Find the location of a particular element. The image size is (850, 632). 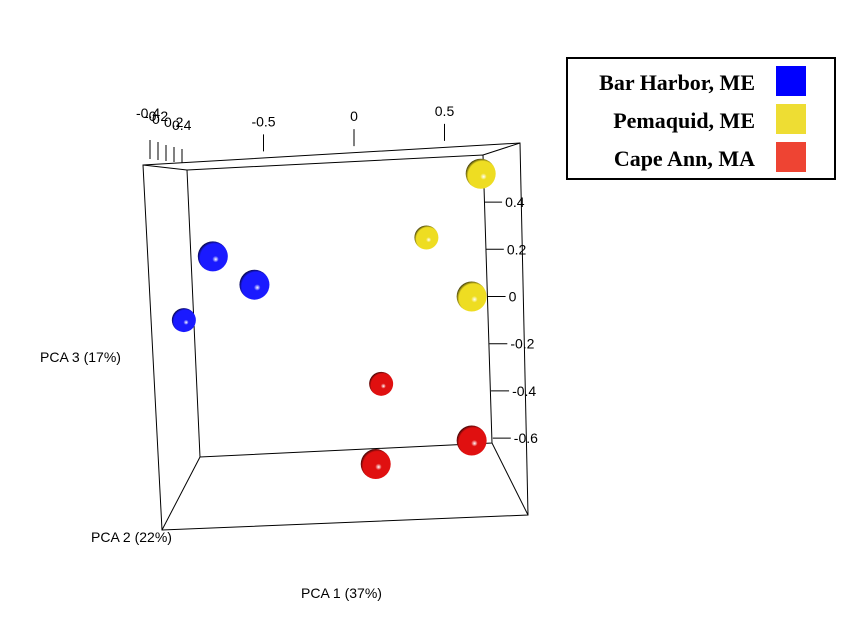

z-axis-title: PCA 3 (17%) is located at coordinates (80, 357).